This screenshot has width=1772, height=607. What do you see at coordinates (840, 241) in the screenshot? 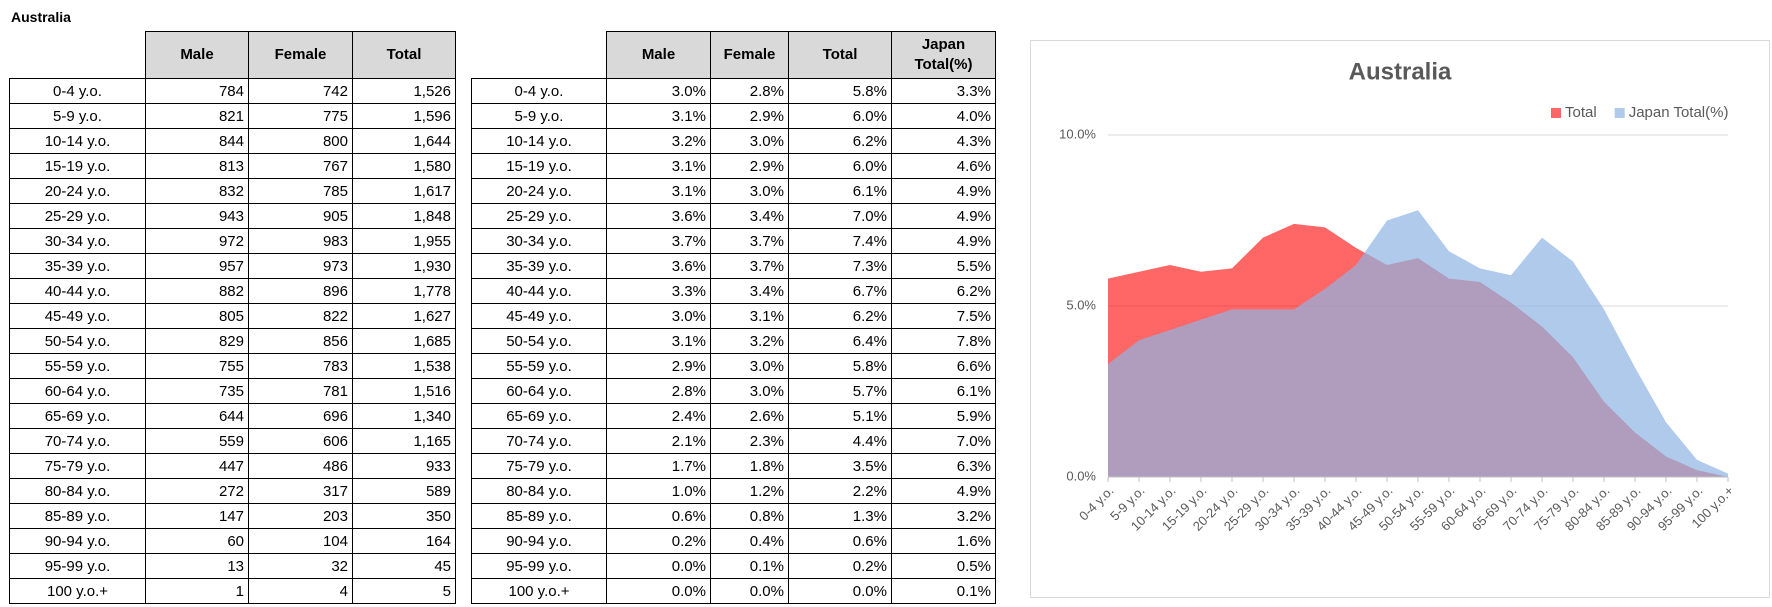
I see `table-cell: 7.4%` at bounding box center [840, 241].